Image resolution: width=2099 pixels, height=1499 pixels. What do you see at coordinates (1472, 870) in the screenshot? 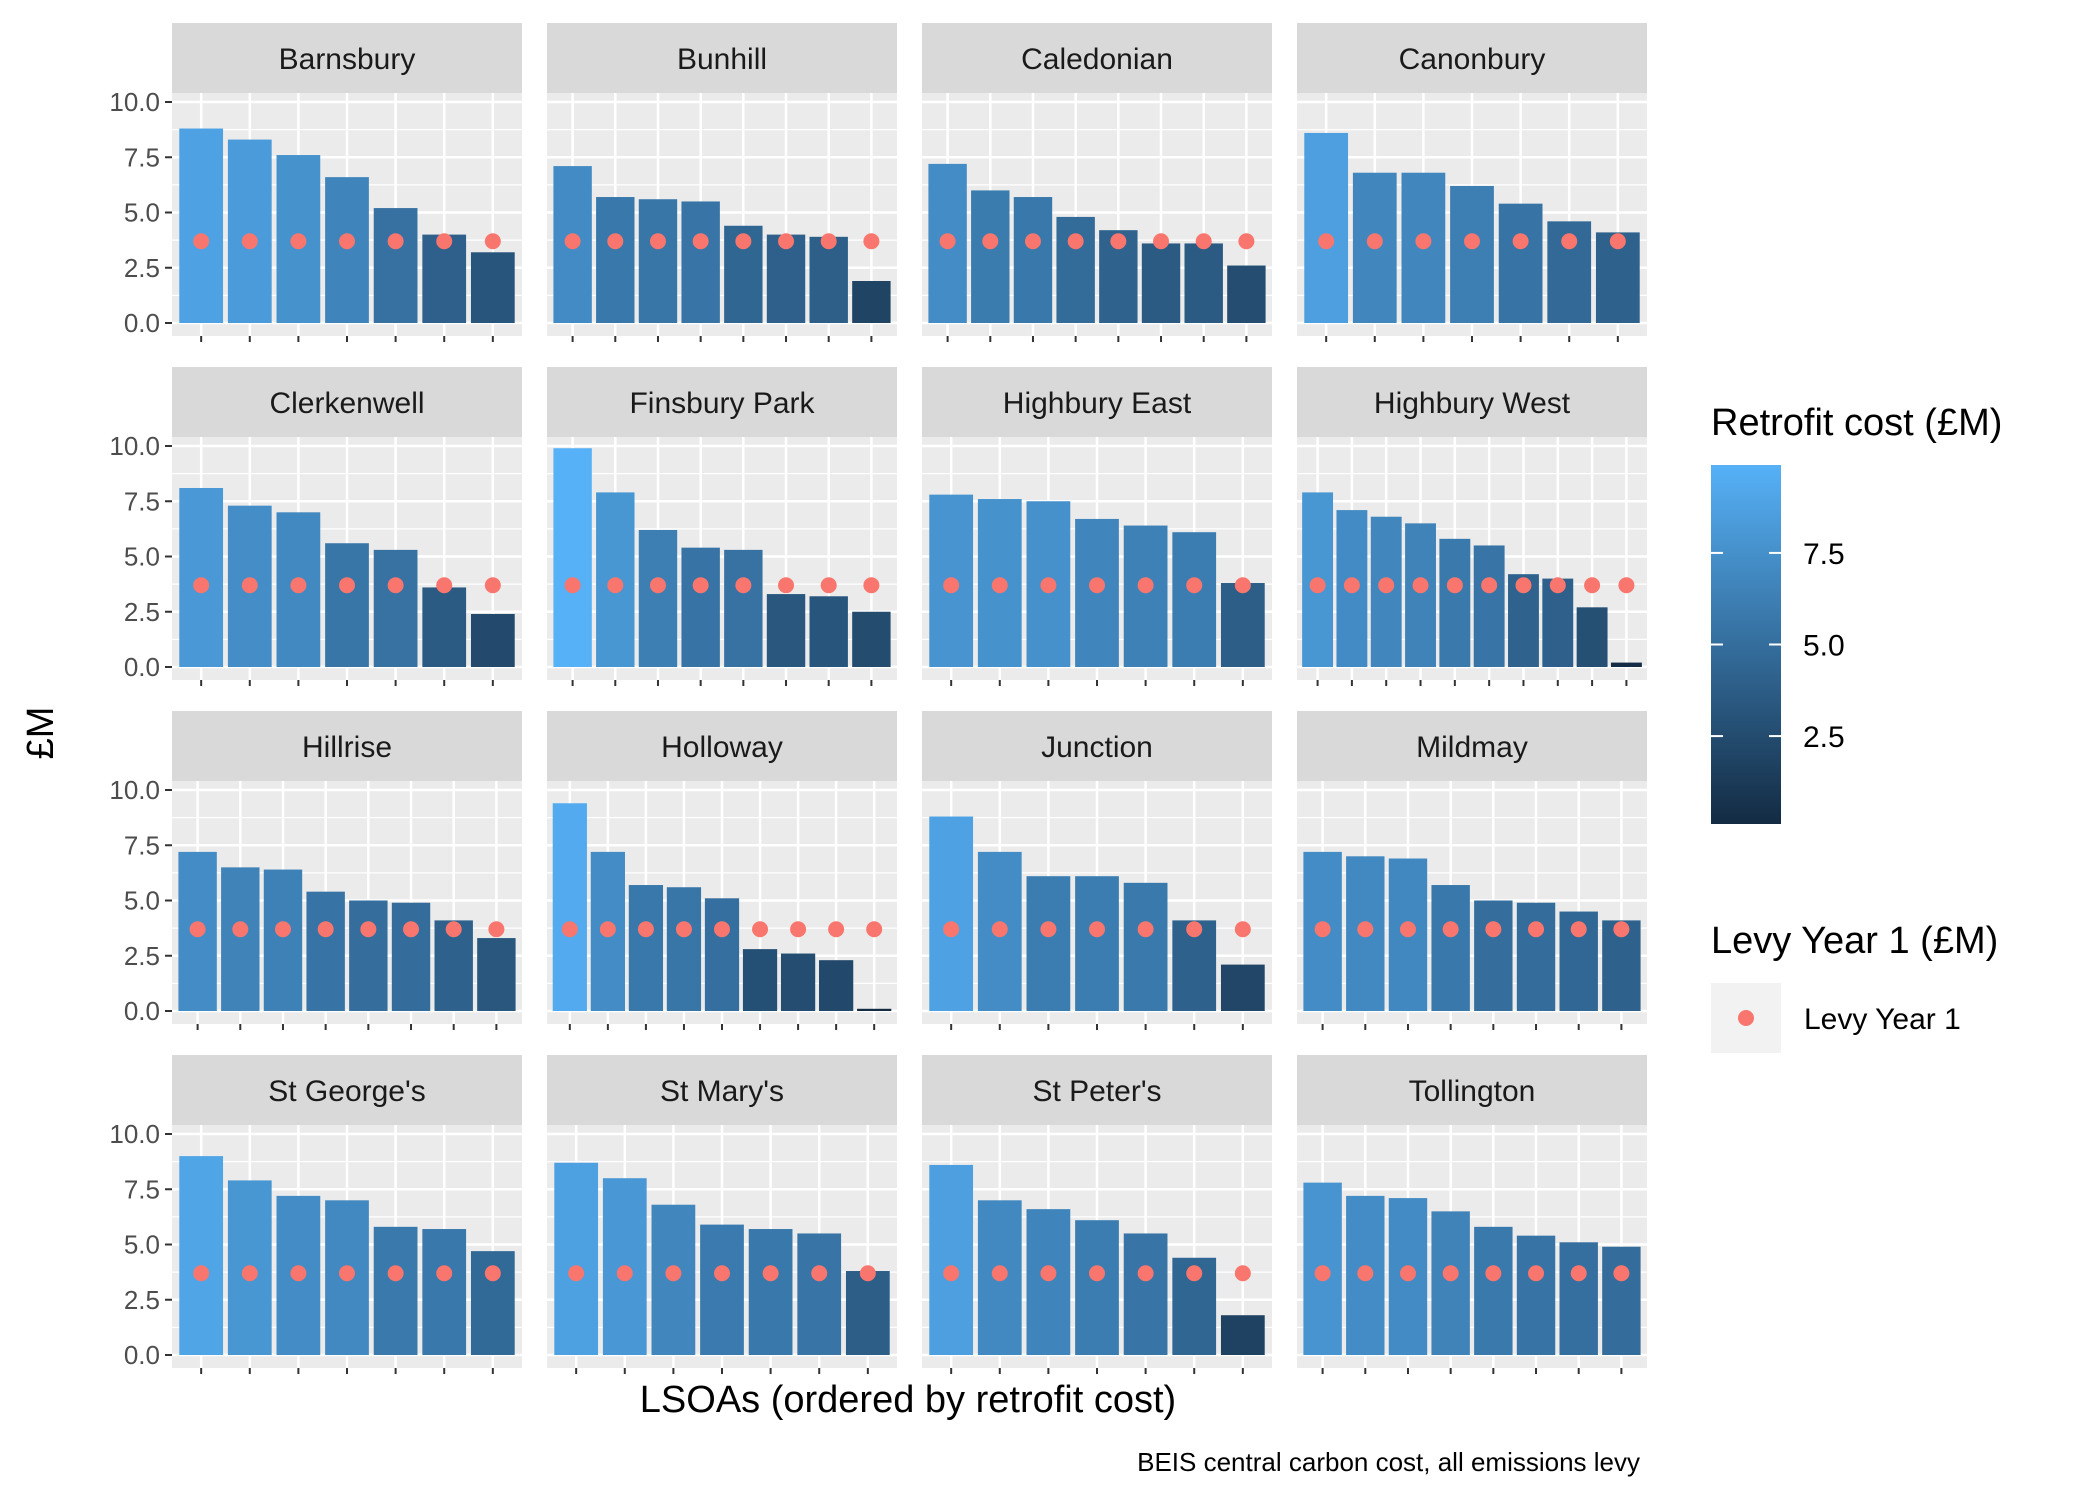
I see `facet-mildmay: Mildmay` at bounding box center [1472, 870].